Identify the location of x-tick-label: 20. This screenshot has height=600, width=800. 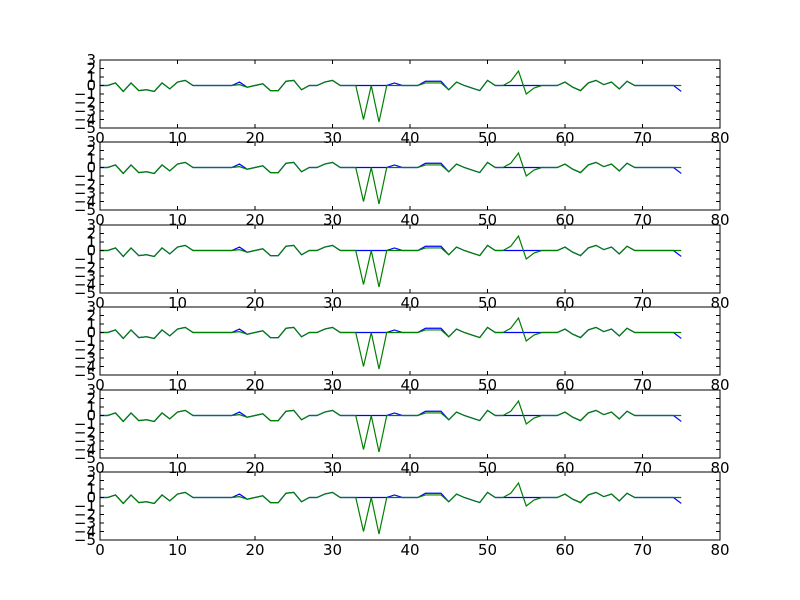
(254, 550).